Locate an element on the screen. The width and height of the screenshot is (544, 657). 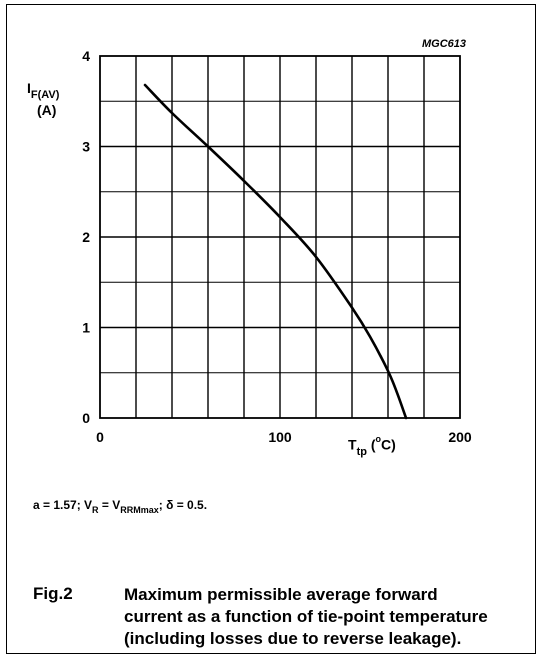
cond-vrrm-sub: RRMmax is located at coordinates (139, 510).